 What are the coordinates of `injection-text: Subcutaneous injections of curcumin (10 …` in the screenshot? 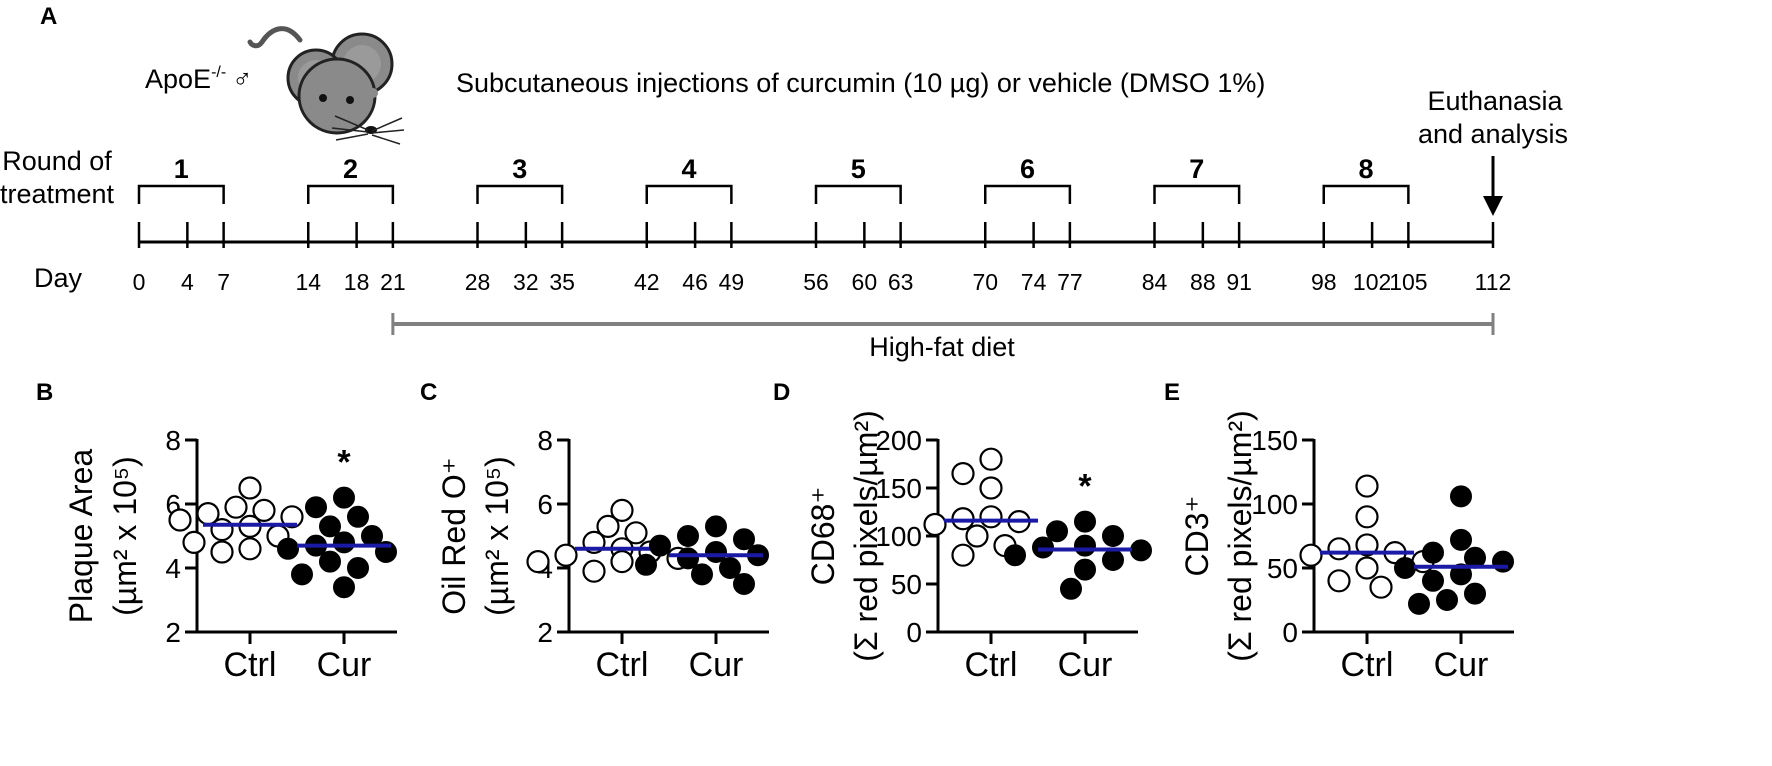 It's located at (860, 83).